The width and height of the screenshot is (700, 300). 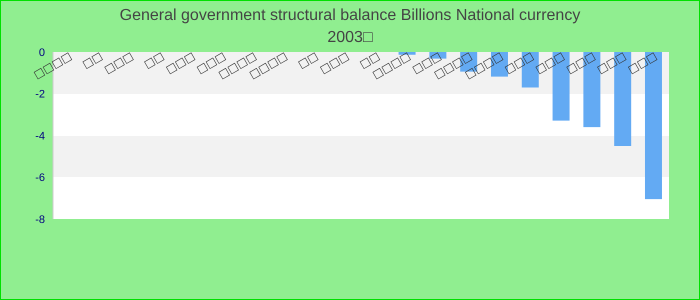 I want to click on y-tick-label: -6, so click(x=40, y=178).